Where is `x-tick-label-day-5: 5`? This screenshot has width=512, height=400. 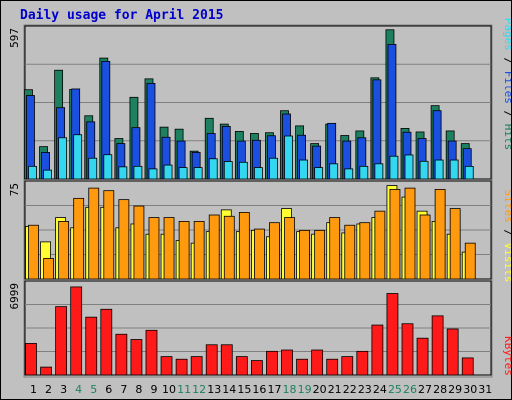
x-tick-label-day-5: 5 is located at coordinates (93, 389).